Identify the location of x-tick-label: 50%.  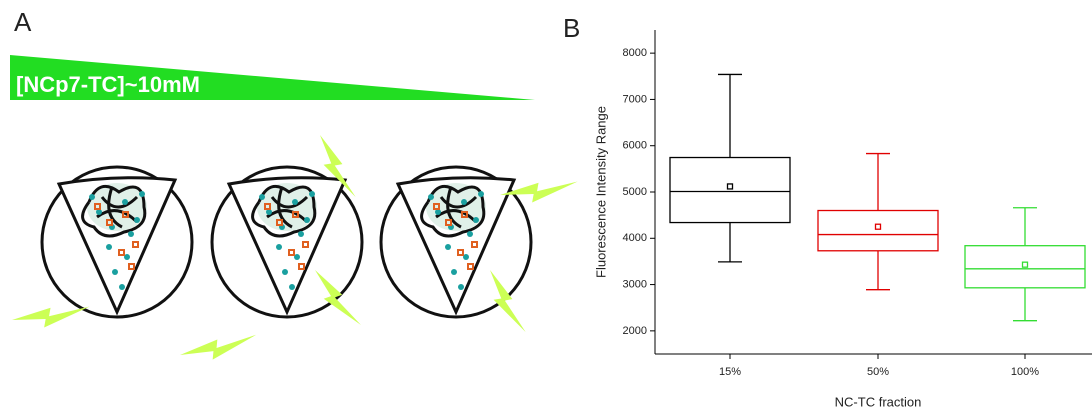
(878, 372).